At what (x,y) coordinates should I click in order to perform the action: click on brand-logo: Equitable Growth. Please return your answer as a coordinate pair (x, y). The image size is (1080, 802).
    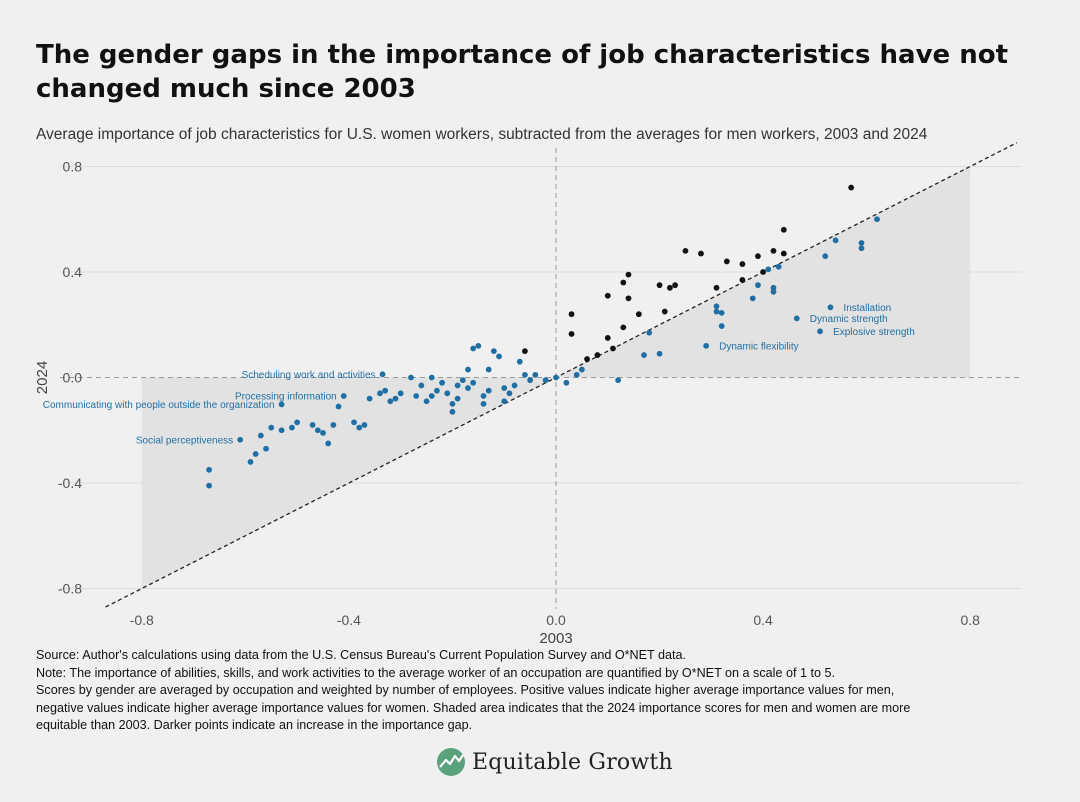
    Looking at the image, I should click on (554, 762).